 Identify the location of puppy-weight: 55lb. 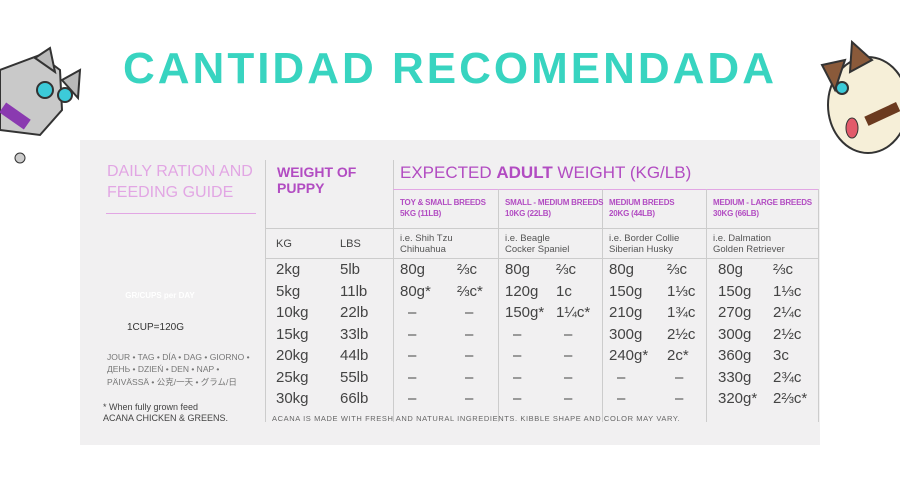
(354, 377).